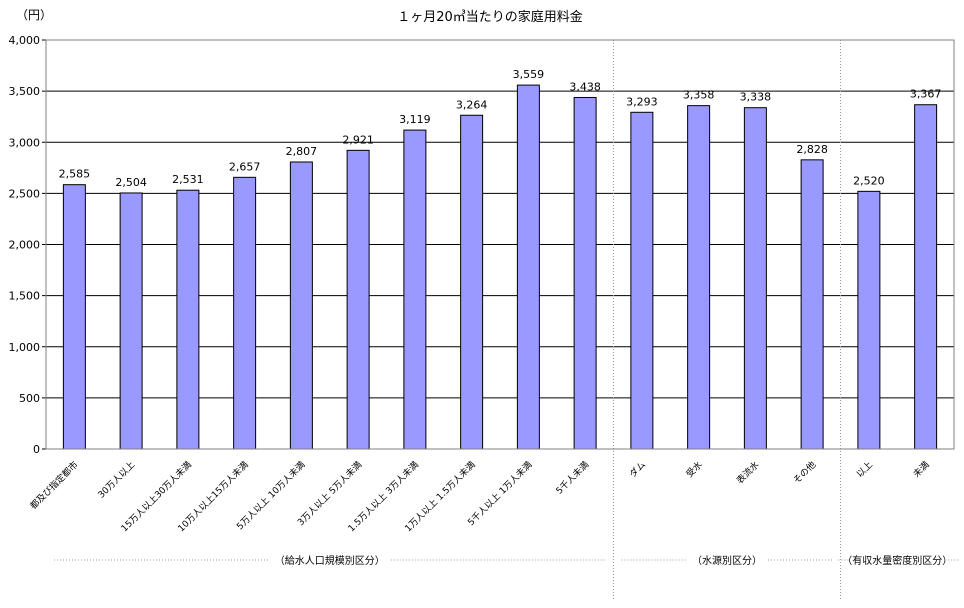 The image size is (964, 608). What do you see at coordinates (330, 560) in the screenshot?
I see `group-label: （給水人口規模別区分）` at bounding box center [330, 560].